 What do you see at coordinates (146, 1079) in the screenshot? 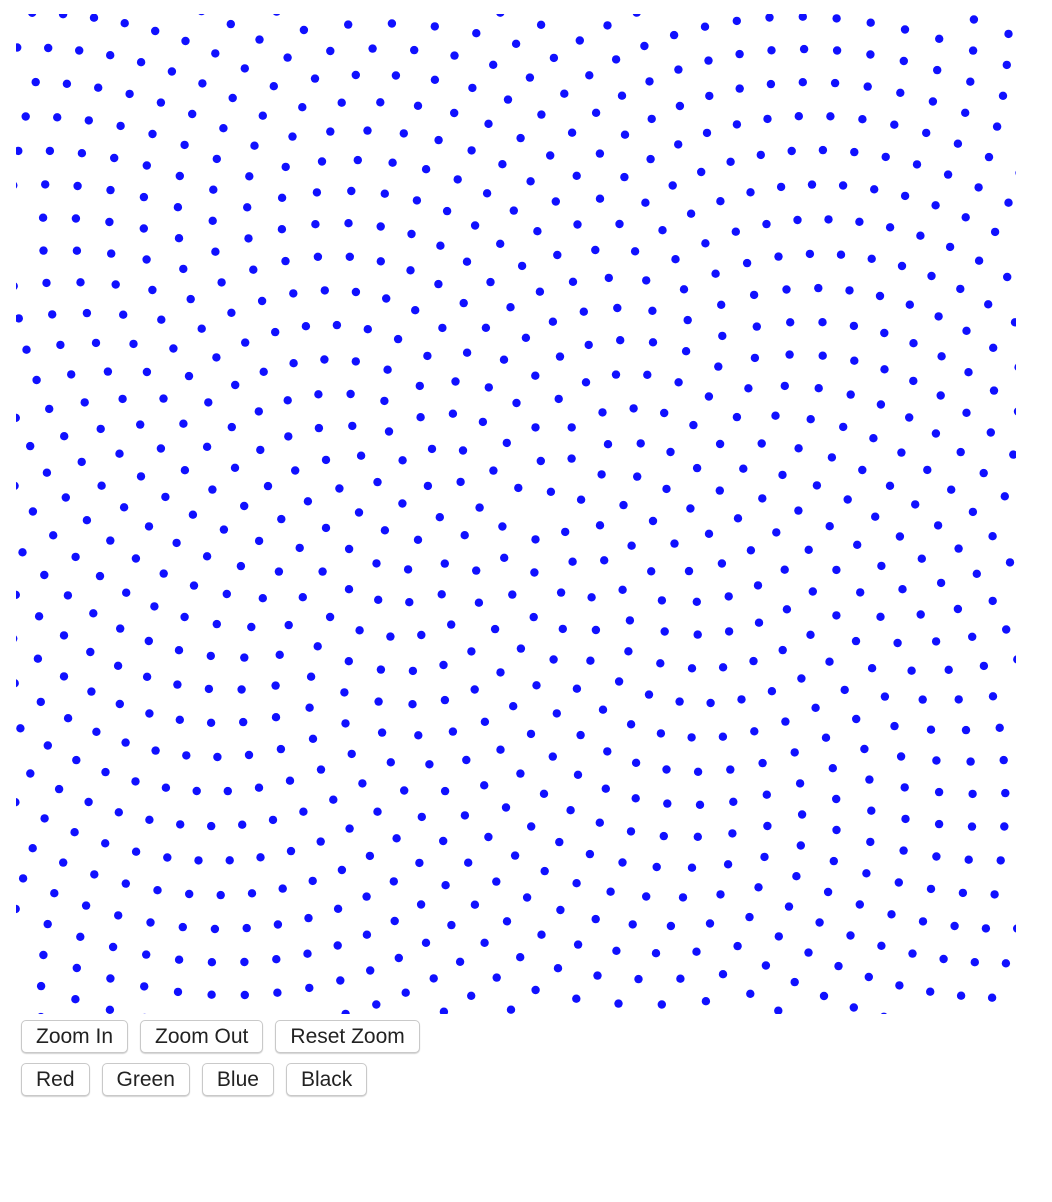
I see `color-green-button: Green` at bounding box center [146, 1079].